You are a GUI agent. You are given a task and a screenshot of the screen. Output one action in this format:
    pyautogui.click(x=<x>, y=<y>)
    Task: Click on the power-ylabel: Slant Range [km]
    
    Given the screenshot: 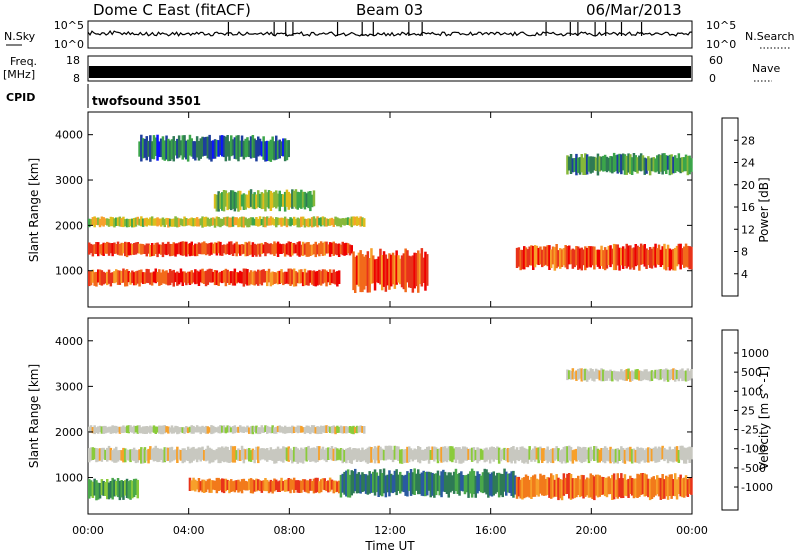 What is the action you would take?
    pyautogui.click(x=34, y=210)
    